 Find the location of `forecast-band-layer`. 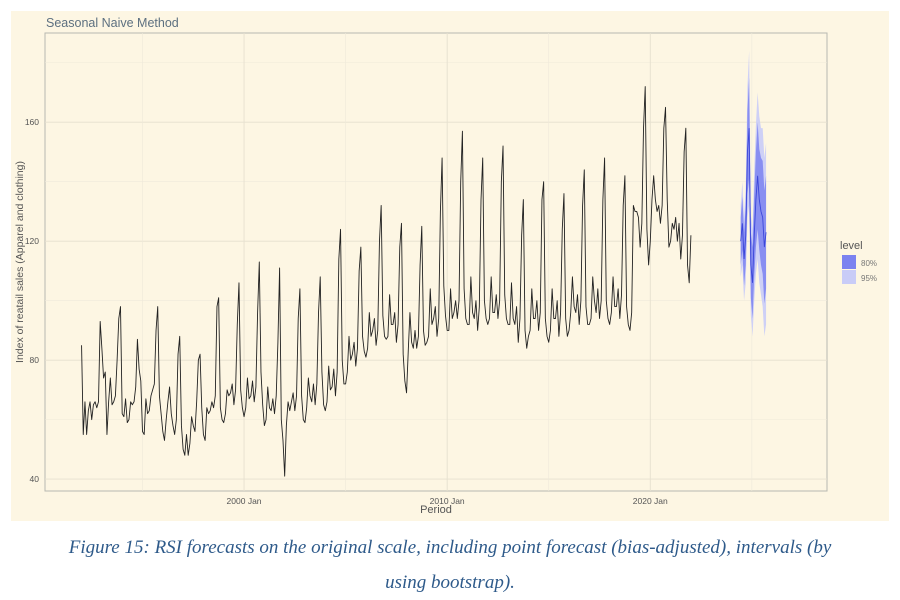

forecast-band-layer is located at coordinates (753, 193).